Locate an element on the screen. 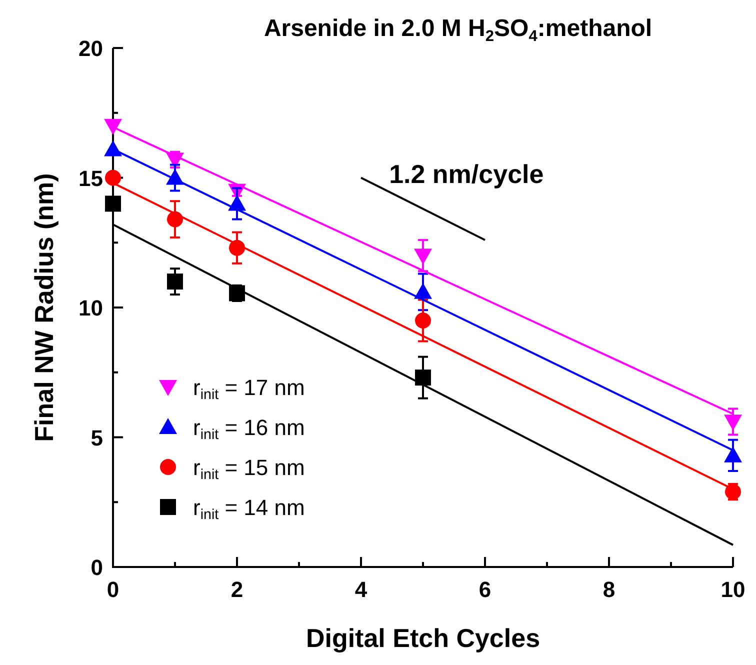  x-tick-label: 2 is located at coordinates (237, 589).